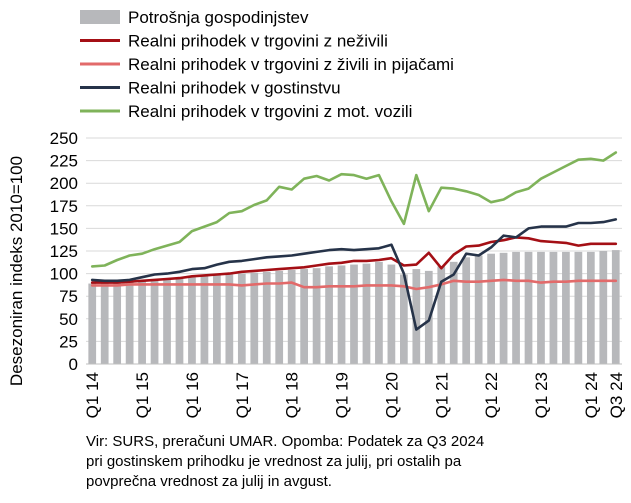  Describe the element at coordinates (68, 319) in the screenshot. I see `y-tick-label: 50` at that location.